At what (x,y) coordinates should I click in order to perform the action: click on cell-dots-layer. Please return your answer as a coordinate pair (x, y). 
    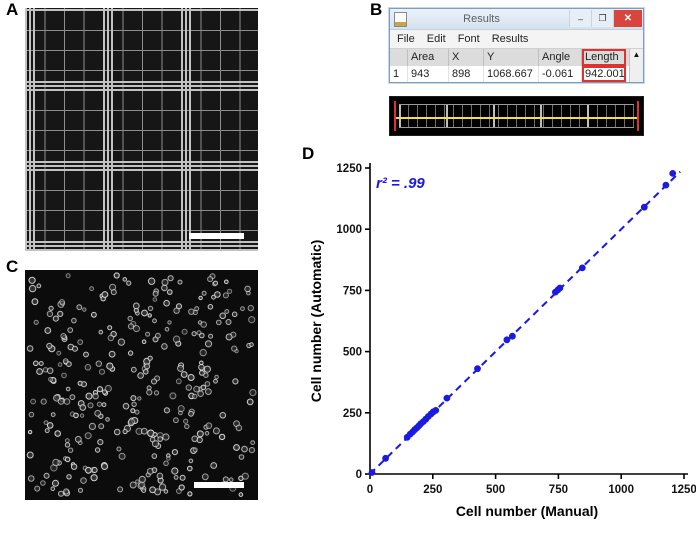
    Looking at the image, I should click on (141, 384).